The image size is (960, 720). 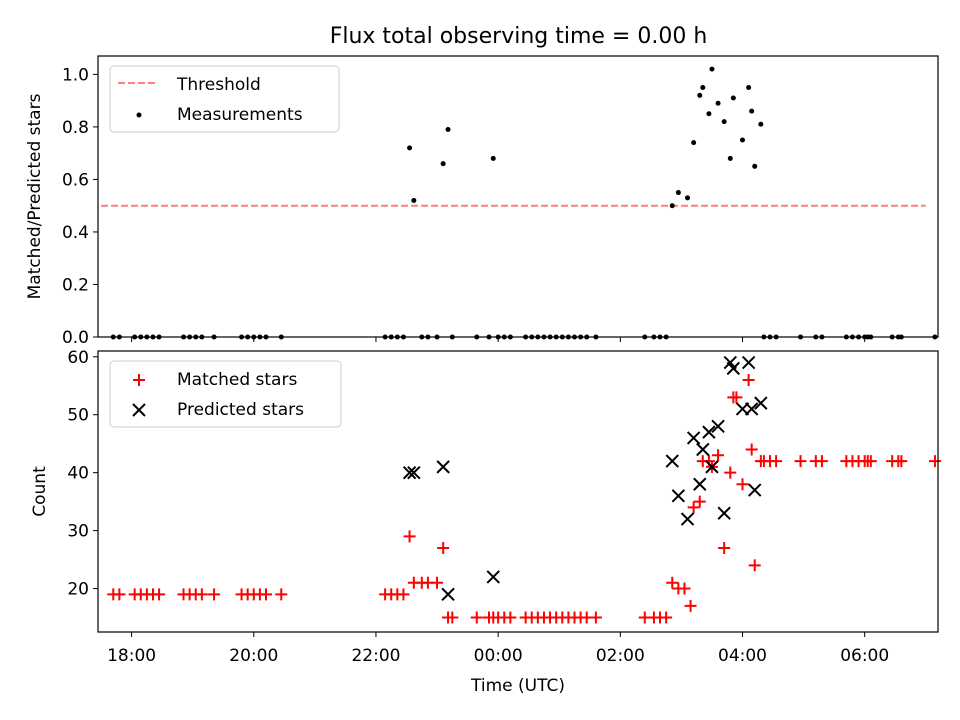 What do you see at coordinates (75, 233) in the screenshot?
I see `ratio-y-tick-label: 0.4` at bounding box center [75, 233].